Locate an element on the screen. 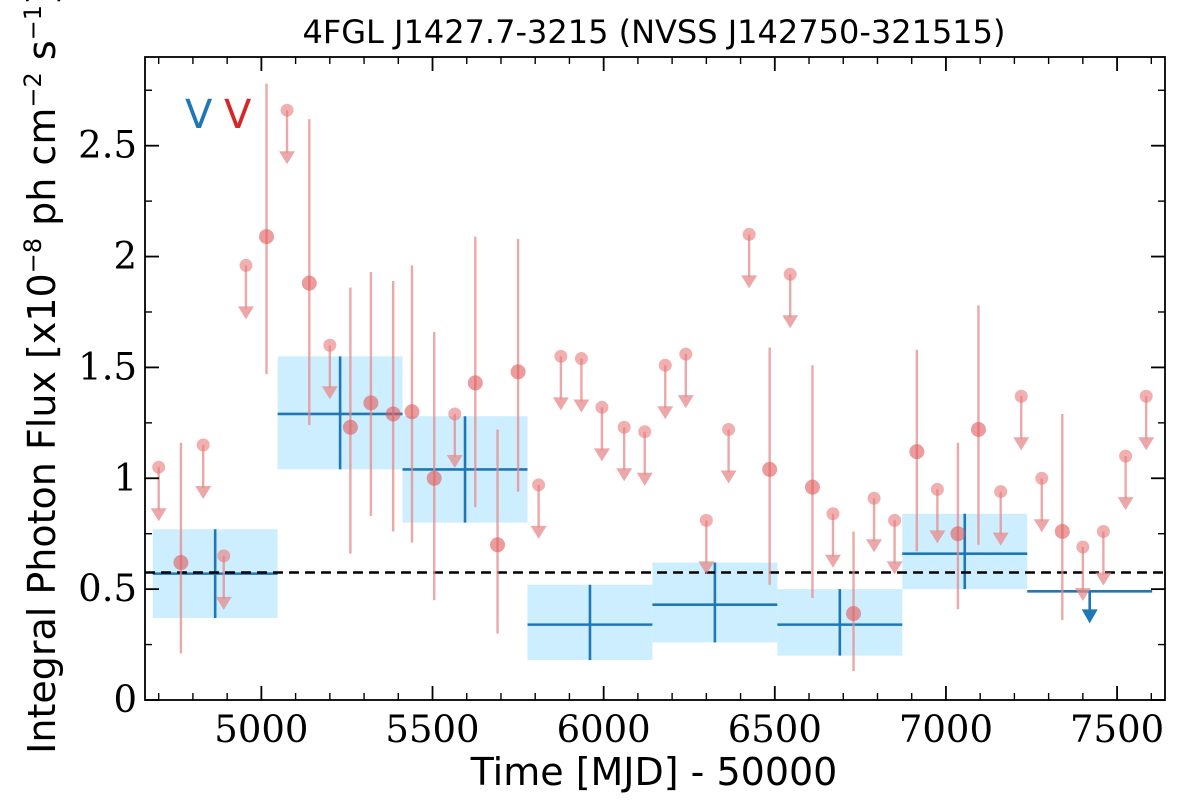 This screenshot has height=800, width=1200. x-tick-label-1: 5500 is located at coordinates (432, 729).